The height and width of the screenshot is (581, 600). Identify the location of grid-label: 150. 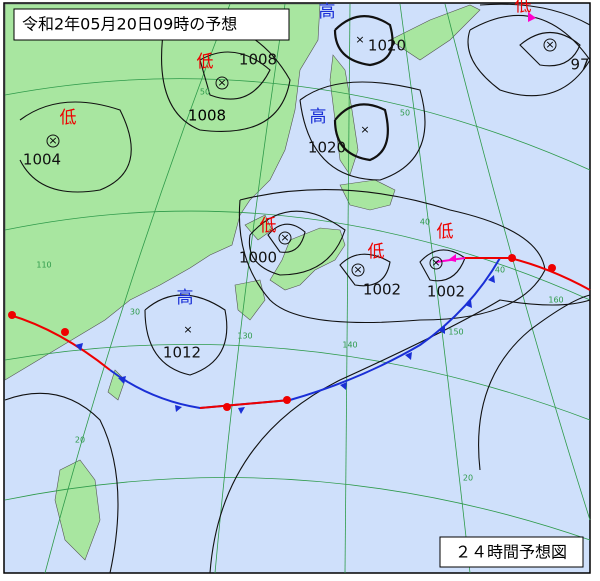
(455, 332).